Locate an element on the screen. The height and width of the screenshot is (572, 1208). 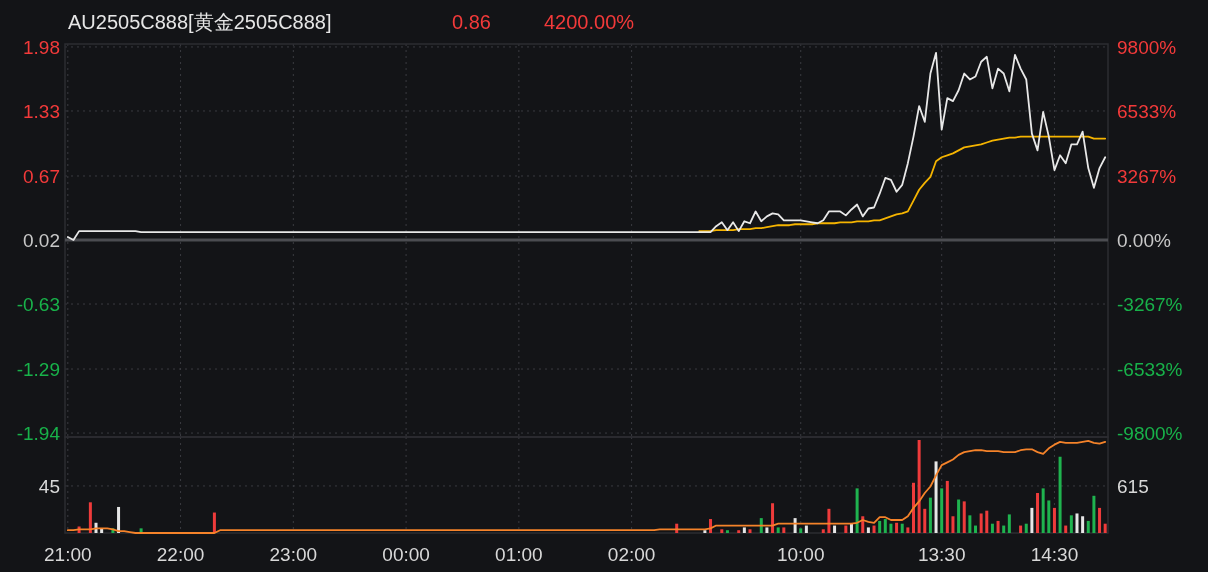
x-tick-label: 00:00 is located at coordinates (406, 554).